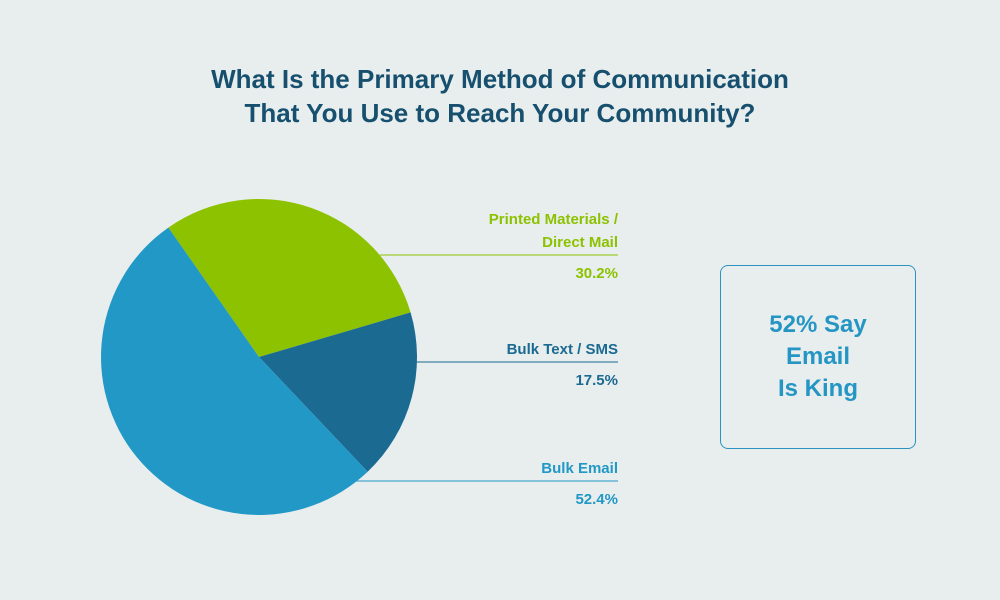 Image resolution: width=1000 pixels, height=600 pixels. I want to click on slice-label-bulk-email: Bulk Email, so click(579, 468).